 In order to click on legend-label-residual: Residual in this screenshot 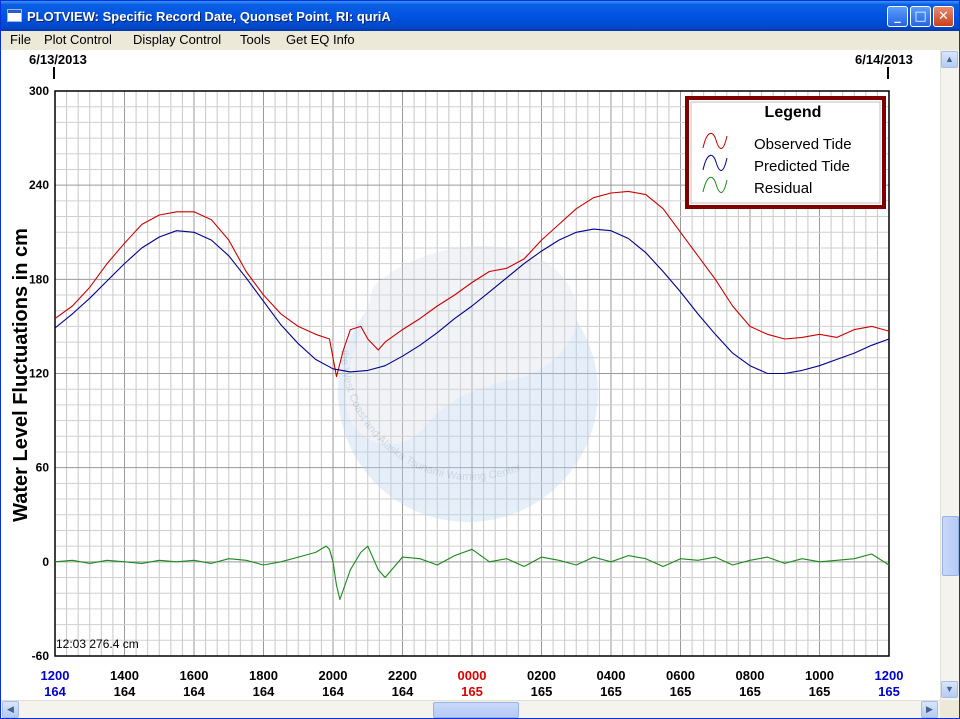, I will do `click(783, 188)`.